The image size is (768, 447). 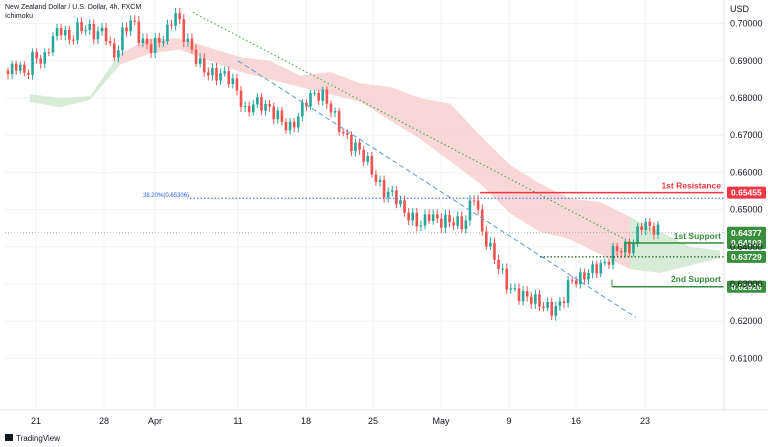 What do you see at coordinates (746, 232) in the screenshot?
I see `current-price-badge: 0.64377` at bounding box center [746, 232].